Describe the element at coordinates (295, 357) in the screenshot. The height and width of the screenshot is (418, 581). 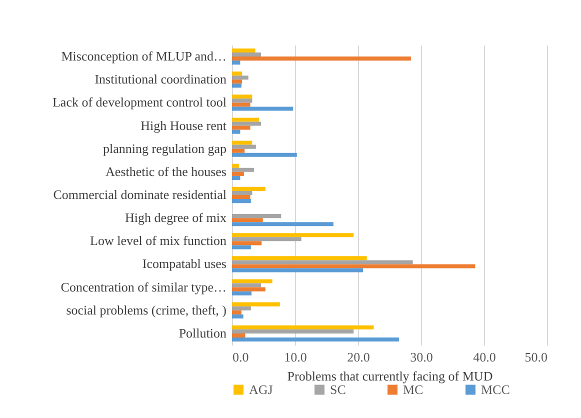
I see `x-tick-label: 10.0` at that location.